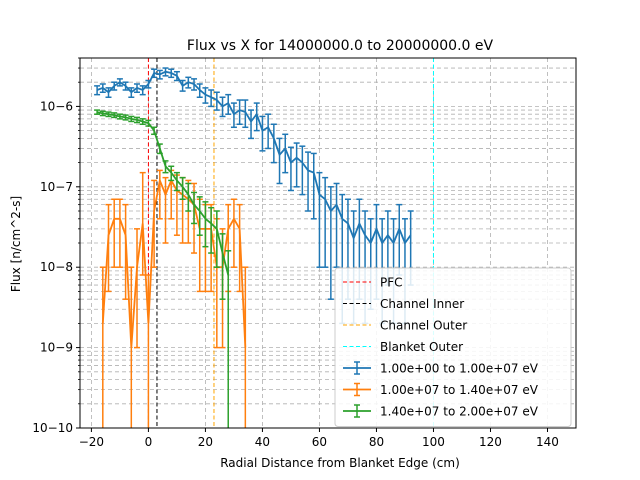  I want to click on y-tick-label: 10−6, so click(56, 106).